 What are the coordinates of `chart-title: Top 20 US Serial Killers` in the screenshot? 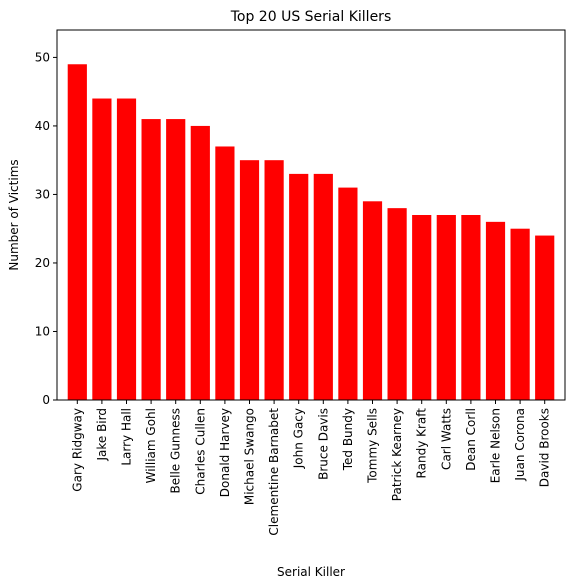 It's located at (311, 17).